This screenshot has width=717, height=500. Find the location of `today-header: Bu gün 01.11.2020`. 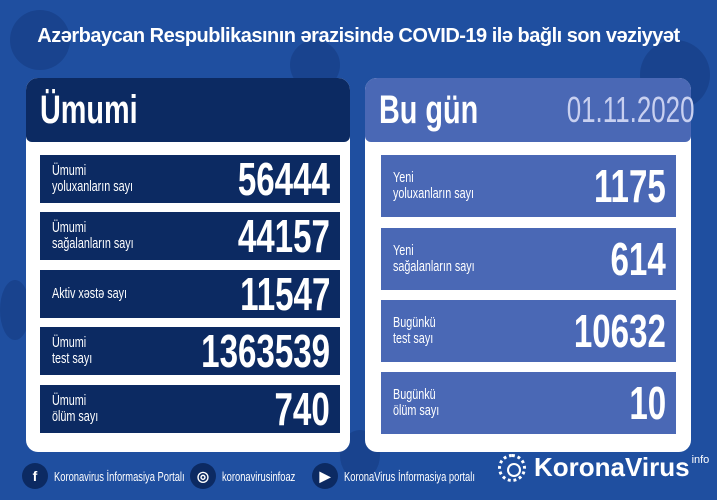

today-header: Bu gün 01.11.2020 is located at coordinates (530, 110).